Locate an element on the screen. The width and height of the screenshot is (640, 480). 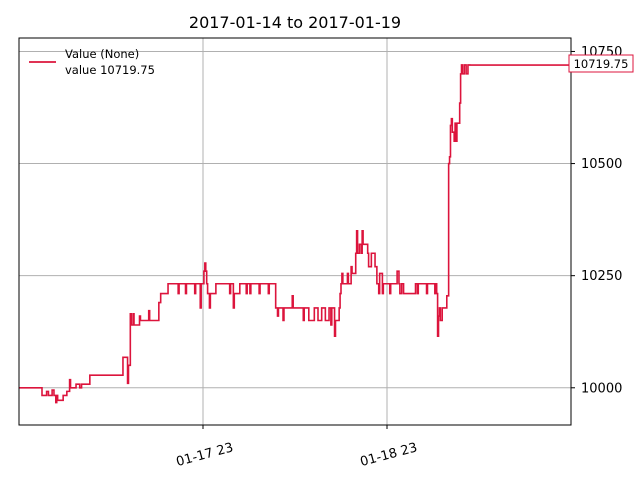
y-tick-label: 10000 is located at coordinates (601, 388).